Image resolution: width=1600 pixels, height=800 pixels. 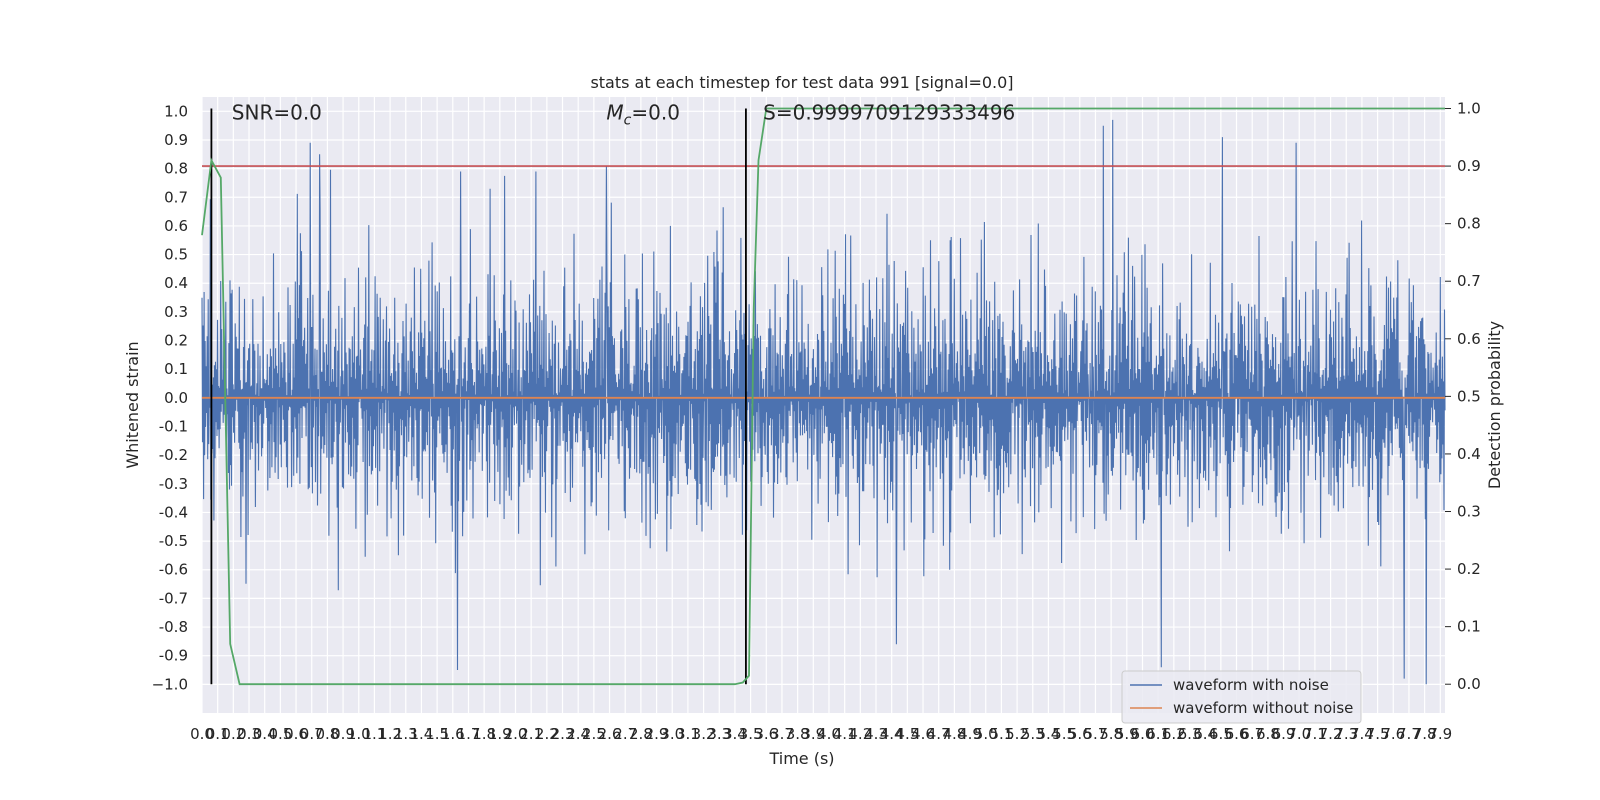 What do you see at coordinates (954, 734) in the screenshot?
I see `x-tick-label: 4.8` at bounding box center [954, 734].